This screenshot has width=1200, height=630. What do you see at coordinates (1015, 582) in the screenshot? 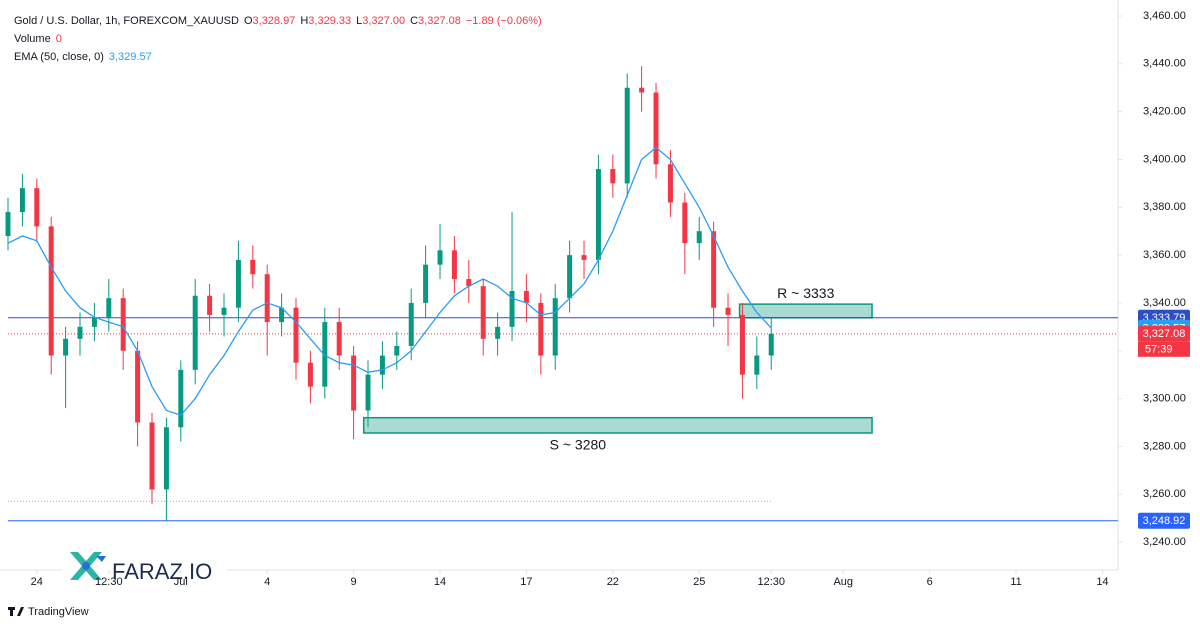
I see `x-tick-label: 11` at bounding box center [1015, 582].